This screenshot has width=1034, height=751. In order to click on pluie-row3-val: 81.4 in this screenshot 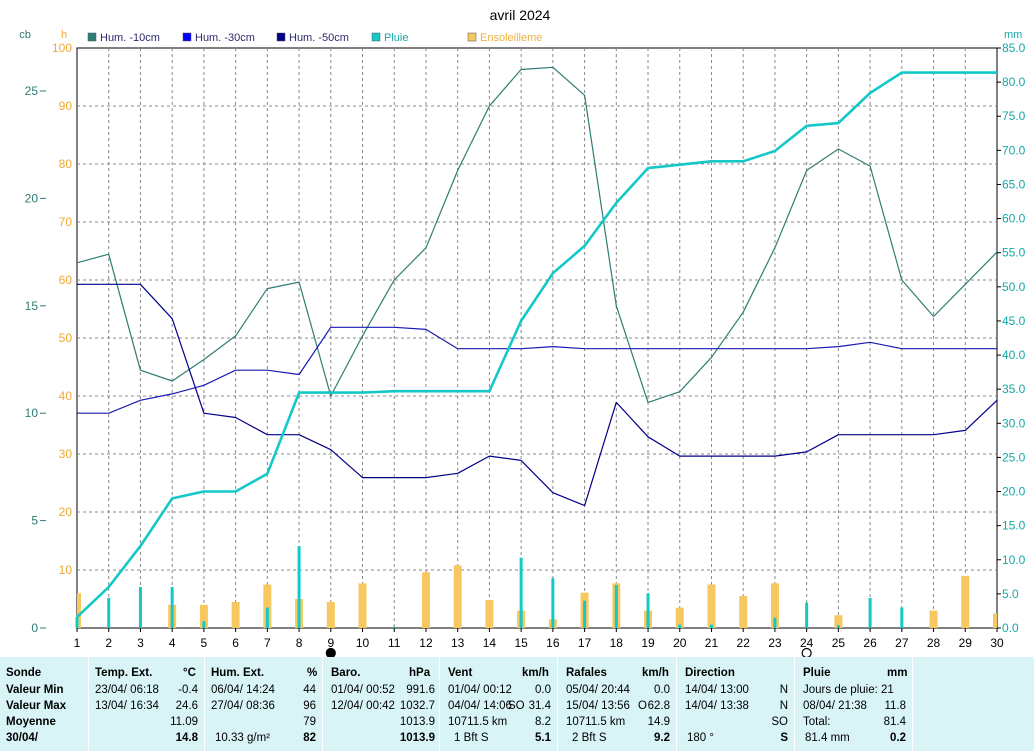, I will do `click(894, 722)`.